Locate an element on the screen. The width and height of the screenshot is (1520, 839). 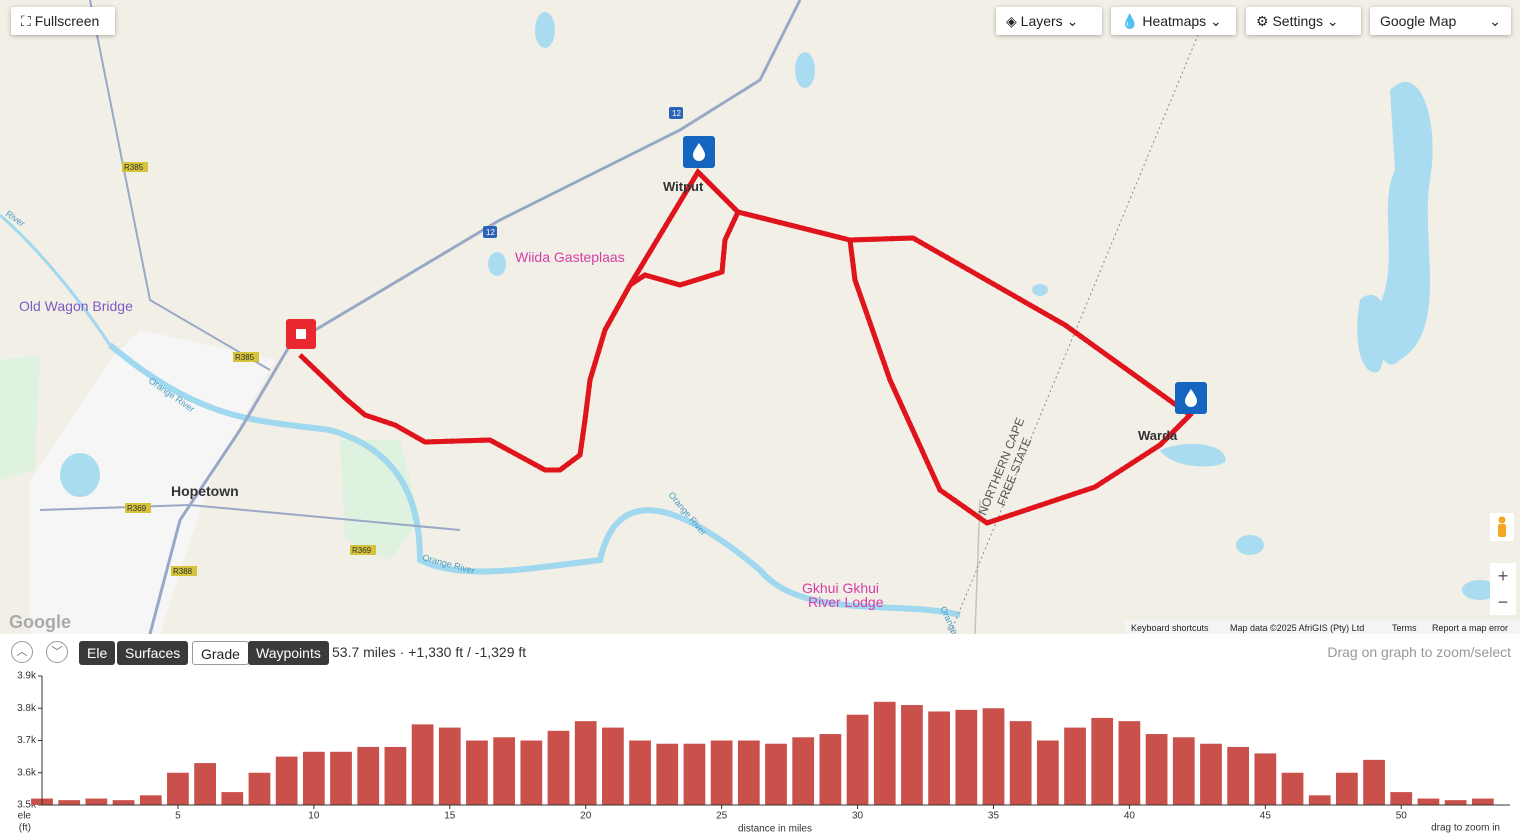
zoom-control is located at coordinates (1503, 589).